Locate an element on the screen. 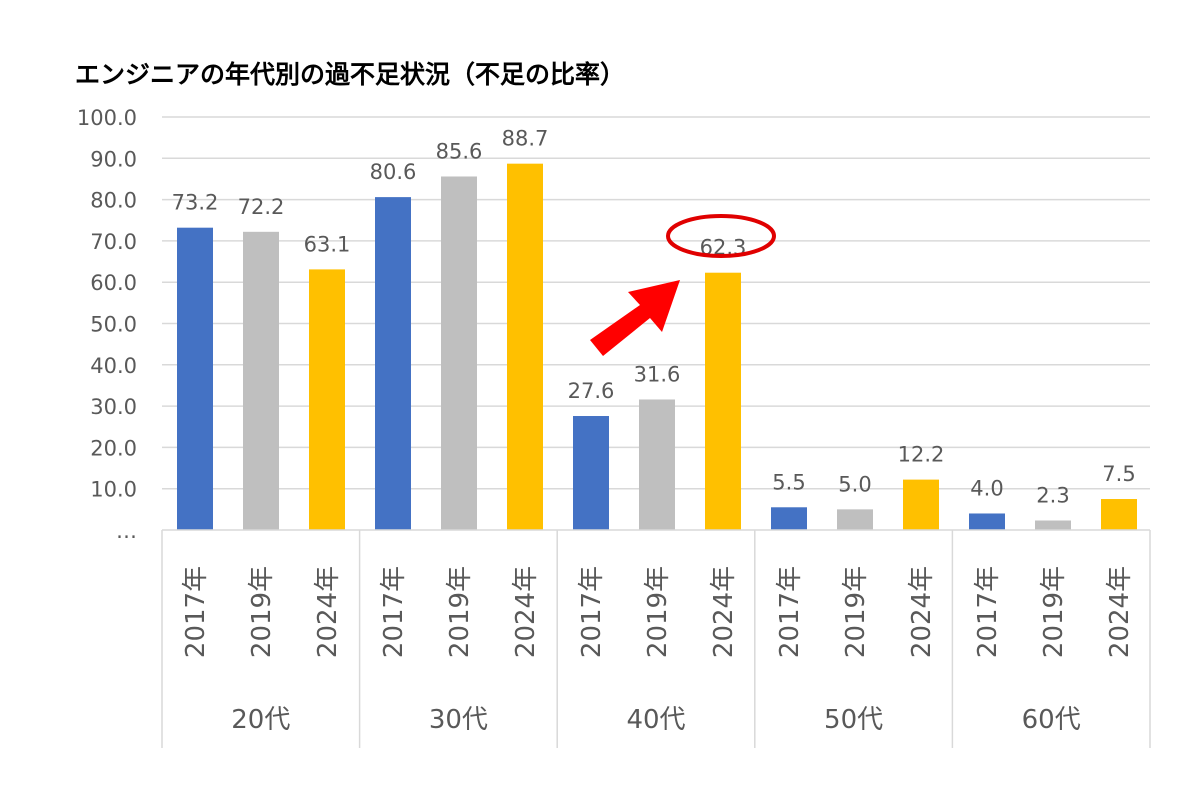  x-group-label: 30代 is located at coordinates (458, 720).